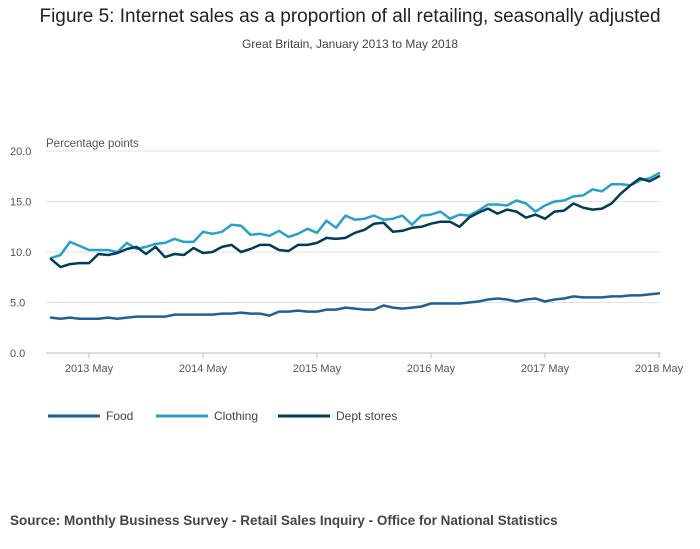 This screenshot has width=700, height=549. I want to click on y-tick-label: 15.0, so click(20, 203).